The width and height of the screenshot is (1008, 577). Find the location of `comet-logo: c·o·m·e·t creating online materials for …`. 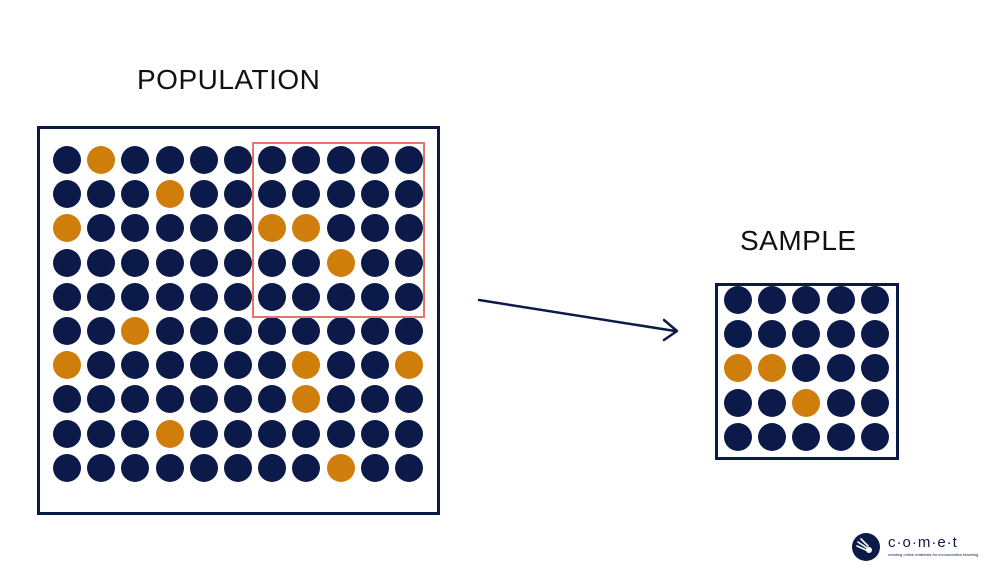

comet-logo: c·o·m·e·t creating online materials for … is located at coordinates (927, 548).